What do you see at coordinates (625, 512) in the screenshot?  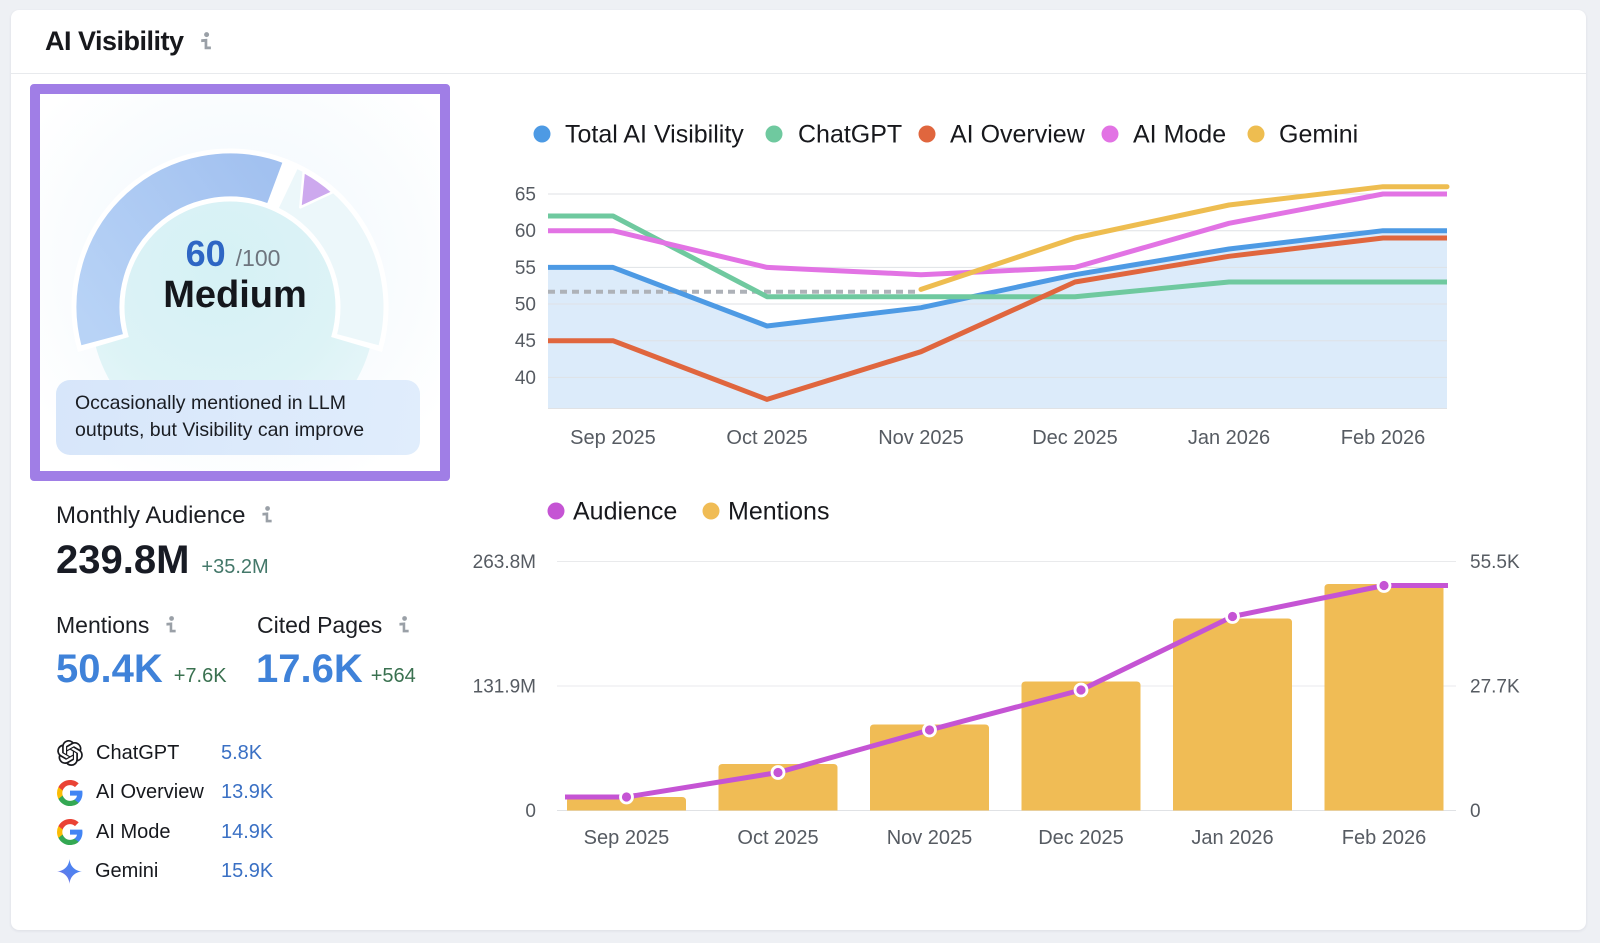 I see `svg-text: Audience` at bounding box center [625, 512].